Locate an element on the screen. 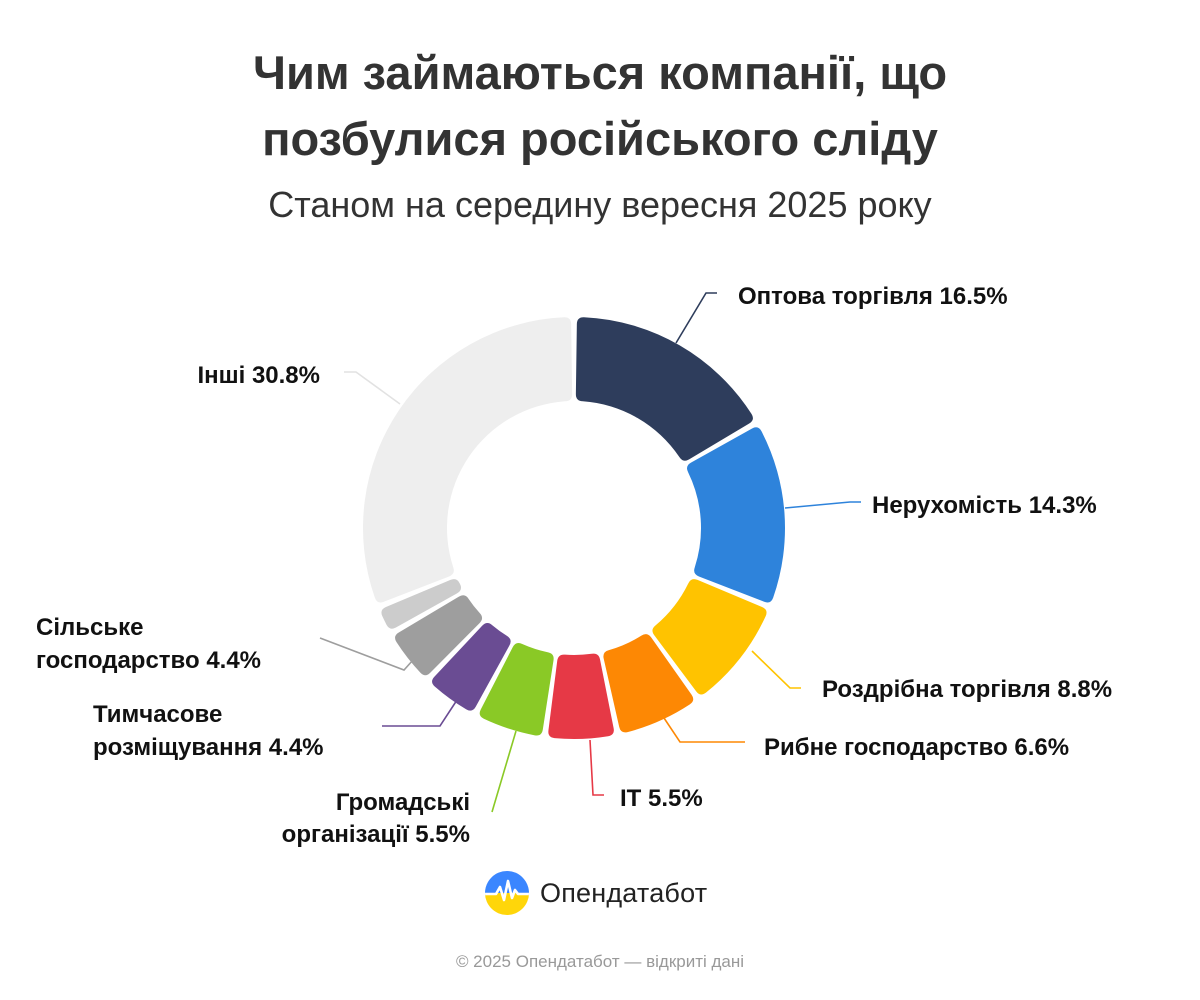 The image size is (1200, 1000). chart-title-line-1: Чим займаються компанії, що is located at coordinates (600, 72).